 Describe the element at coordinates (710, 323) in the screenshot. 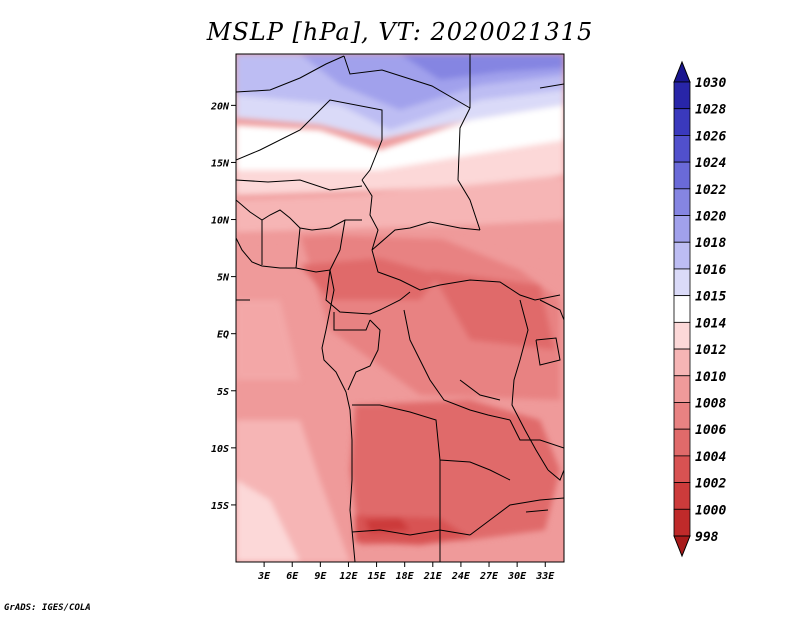

I see `colorbar-label: 1014` at that location.